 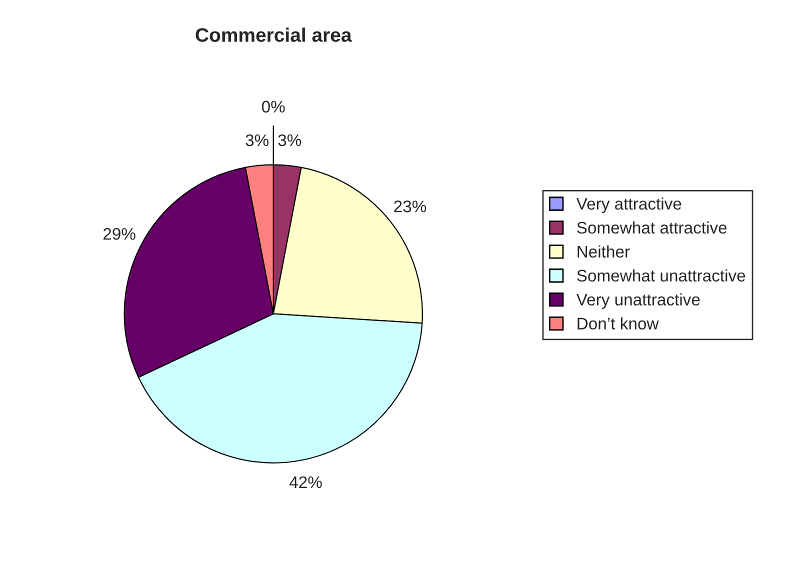 I want to click on legend-label: Don’t know, so click(x=618, y=323).